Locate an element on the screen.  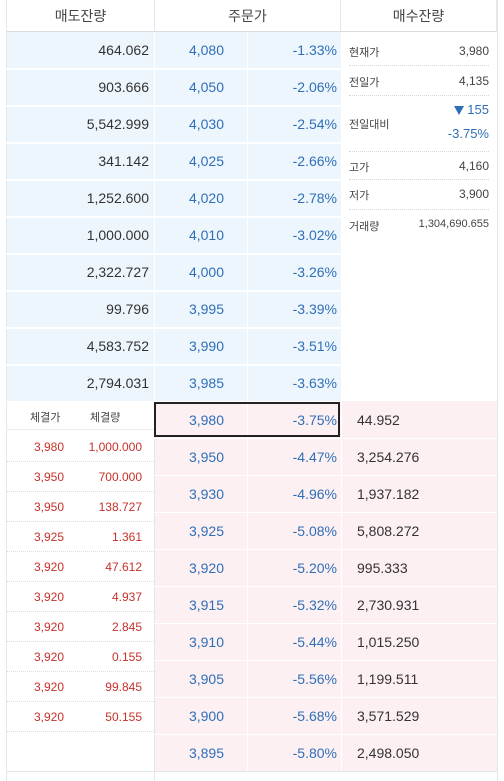
header-bid-volume: 매수잔량 is located at coordinates (419, 16).